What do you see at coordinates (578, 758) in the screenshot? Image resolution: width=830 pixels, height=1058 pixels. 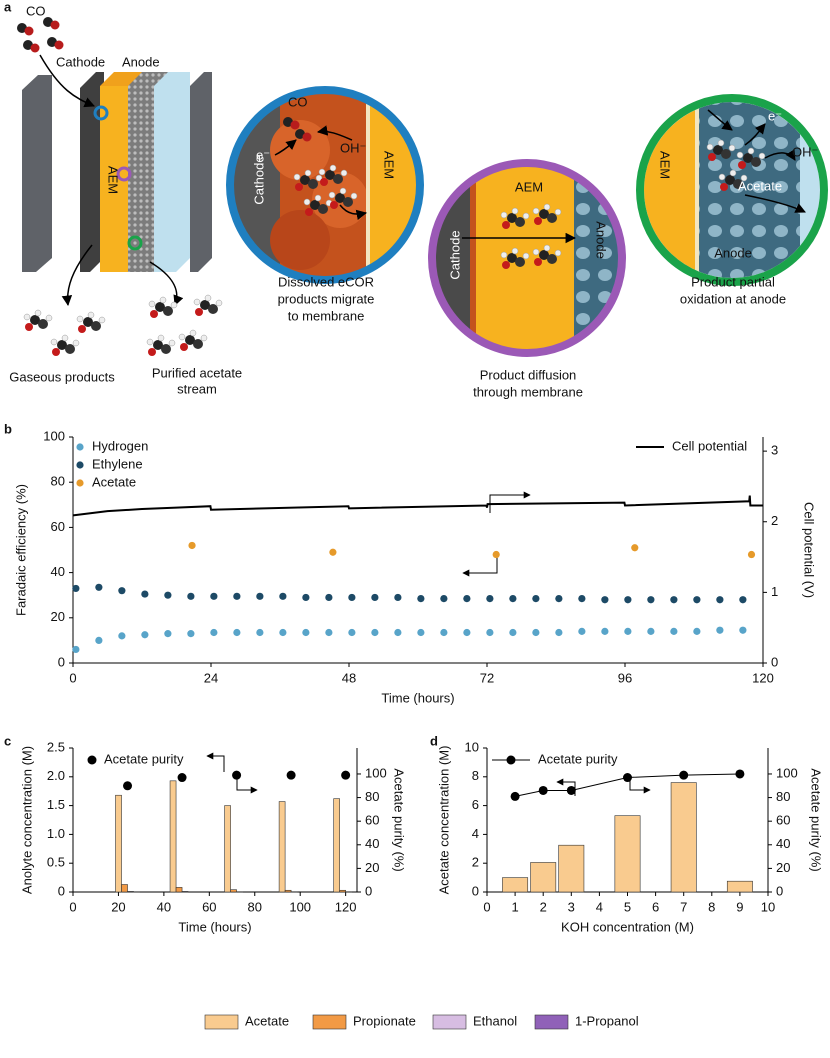 I see `legend-label: Acetate purity` at bounding box center [578, 758].